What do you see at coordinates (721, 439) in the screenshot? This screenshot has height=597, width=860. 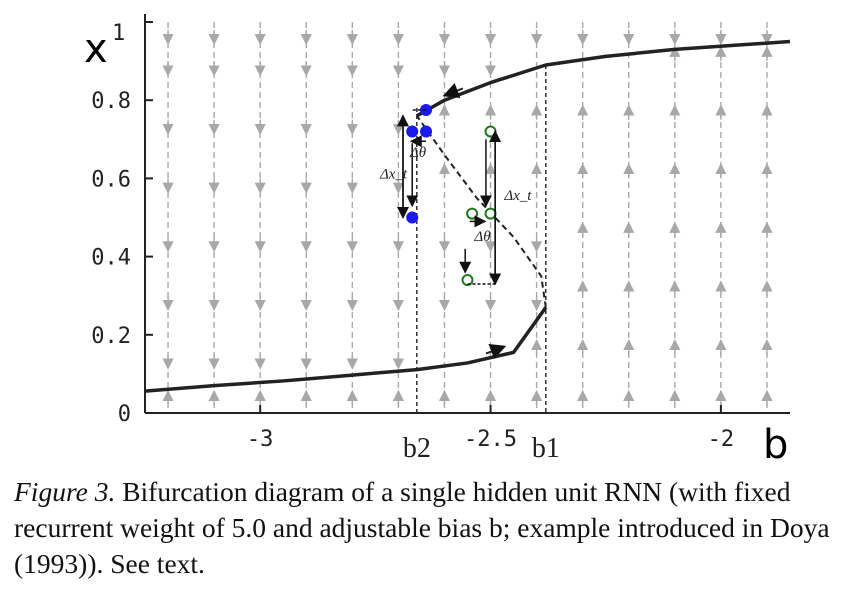 I see `x-tick-label: -2` at bounding box center [721, 439].